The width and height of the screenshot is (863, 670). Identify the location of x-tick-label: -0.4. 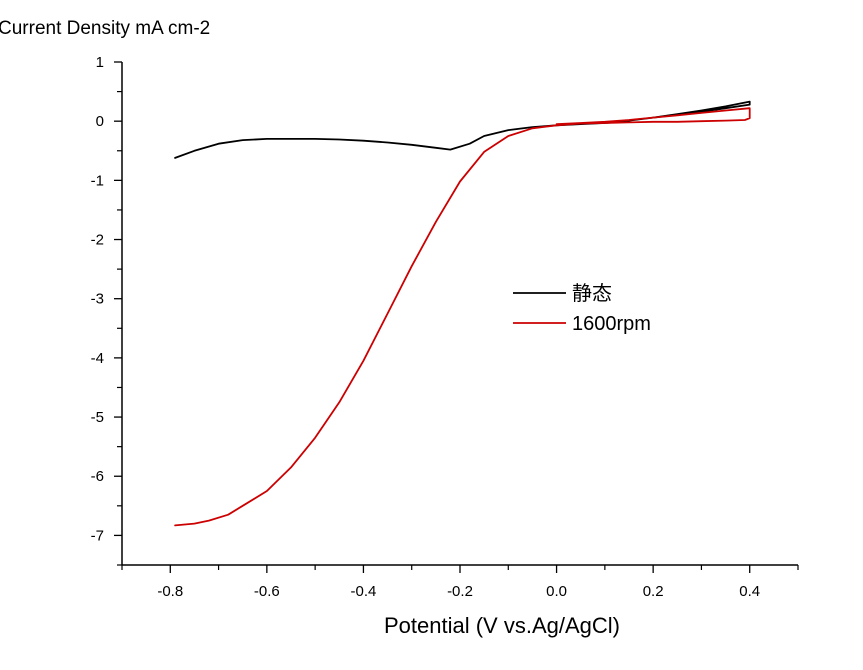
(363, 591).